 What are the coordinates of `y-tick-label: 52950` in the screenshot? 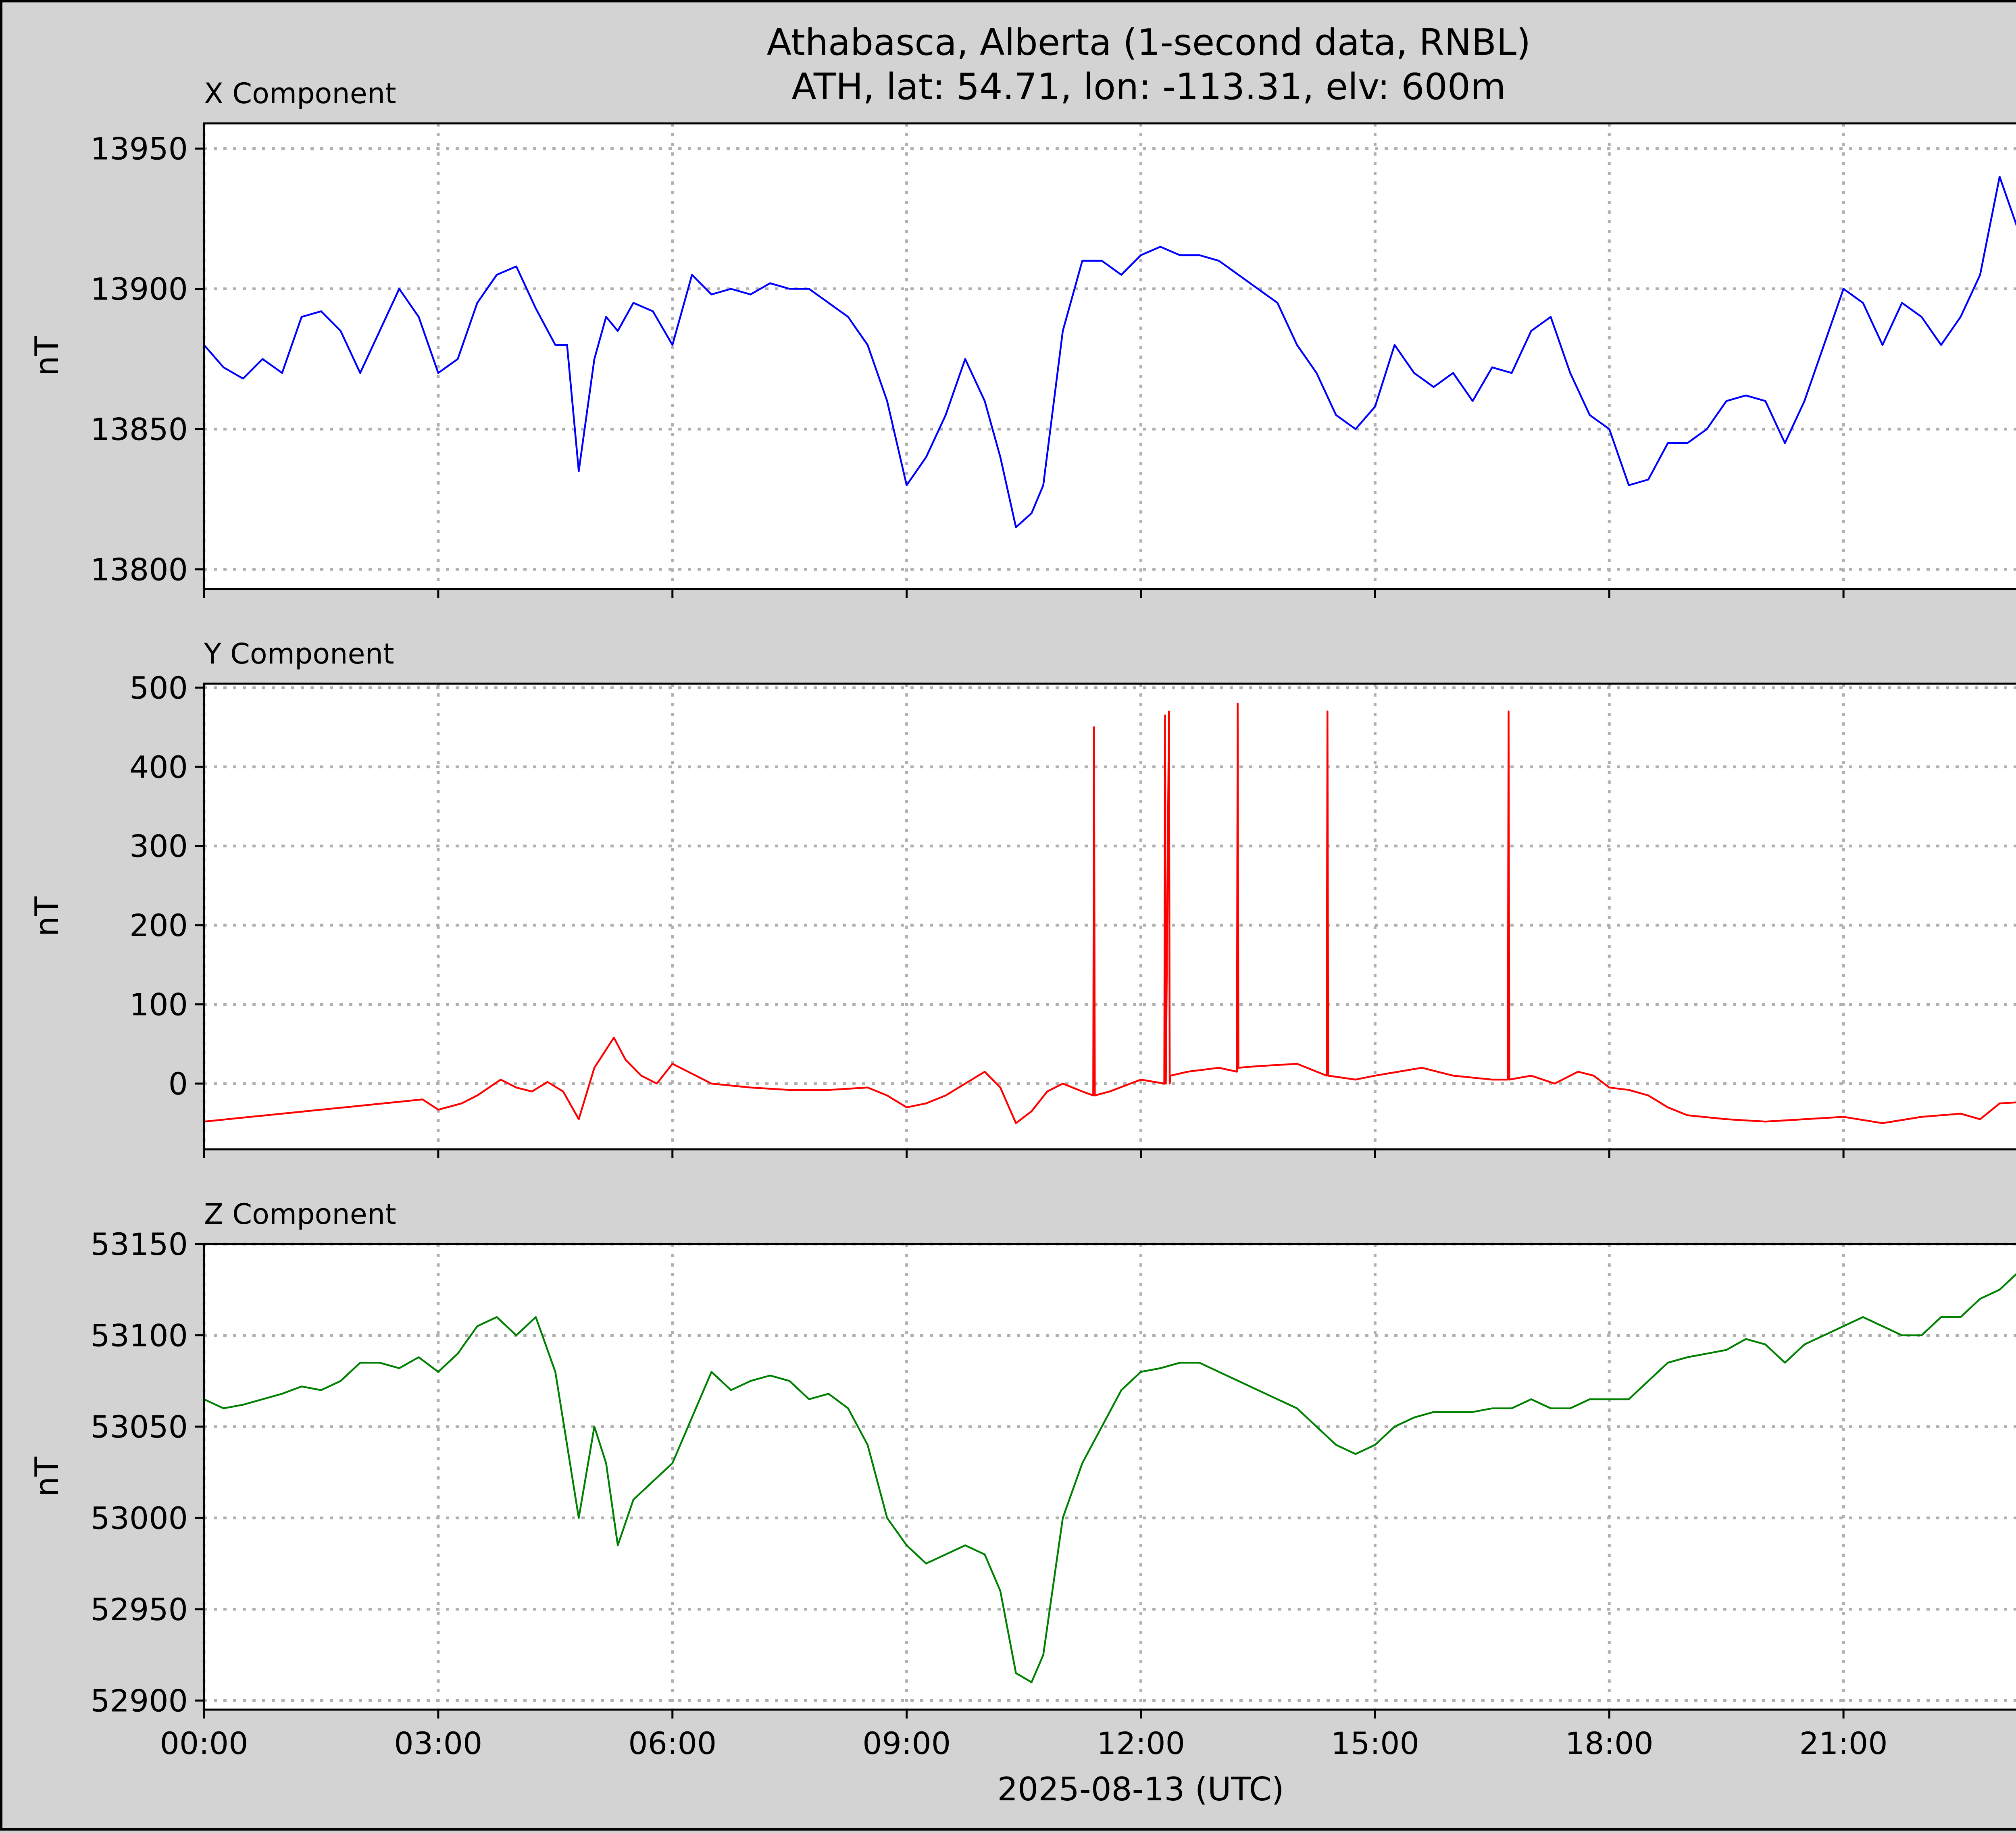 It's located at (139, 1609).